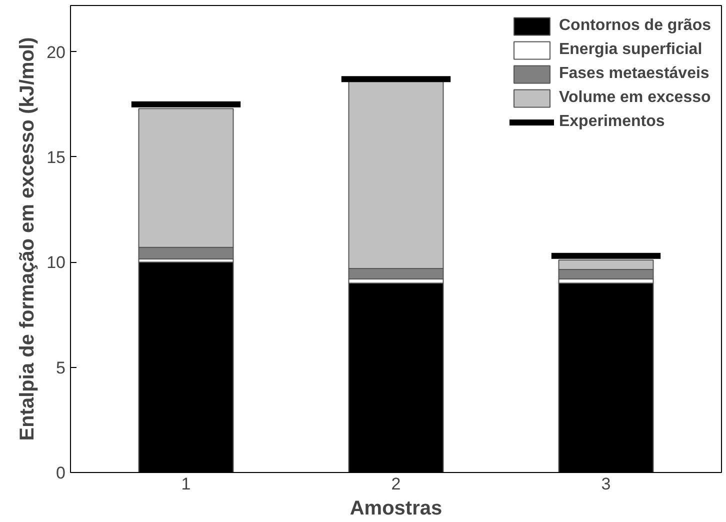 This screenshot has width=726, height=522. Describe the element at coordinates (186, 484) in the screenshot. I see `x-tick-label: 1` at that location.